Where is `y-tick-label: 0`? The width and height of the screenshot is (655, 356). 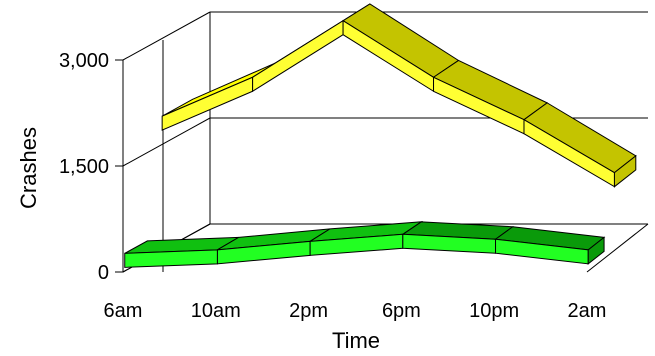 y-tick-label: 0 is located at coordinates (103, 273).